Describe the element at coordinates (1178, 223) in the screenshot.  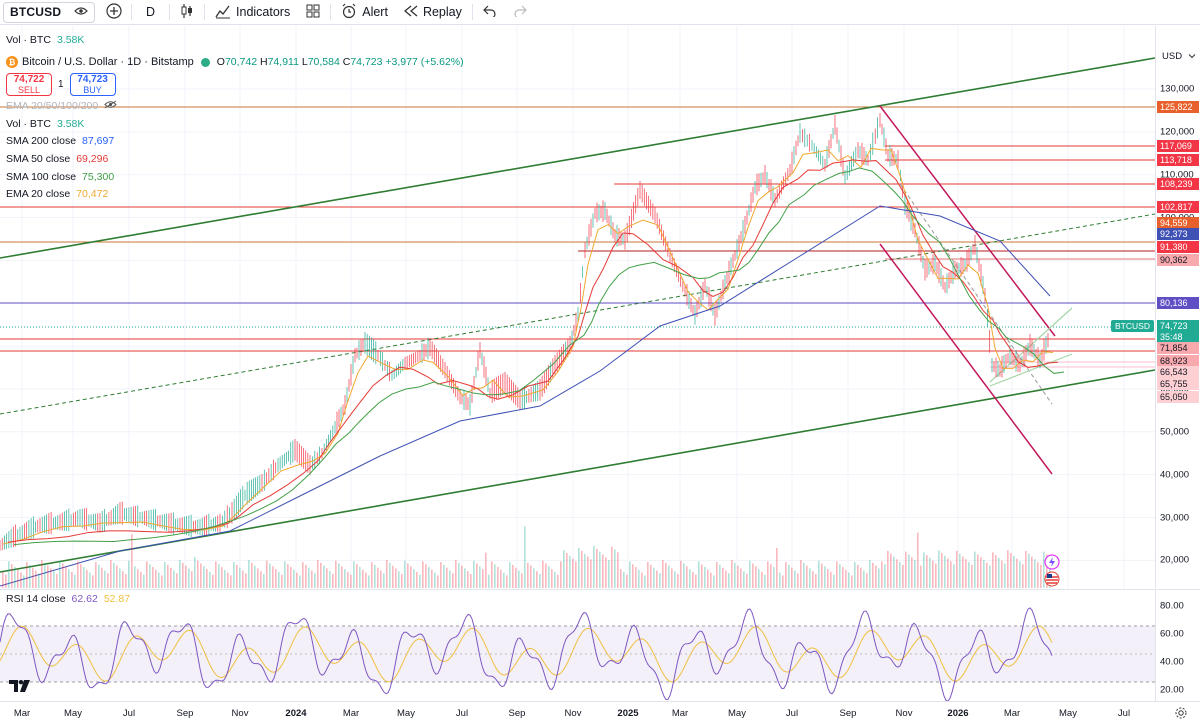
I see `price-level-badge: 94,559` at that location.